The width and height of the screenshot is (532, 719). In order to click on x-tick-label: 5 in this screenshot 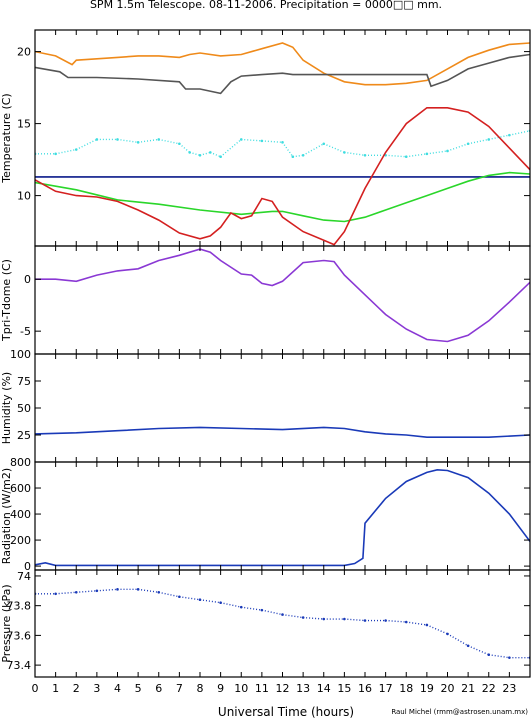, I will do `click(138, 688)`.